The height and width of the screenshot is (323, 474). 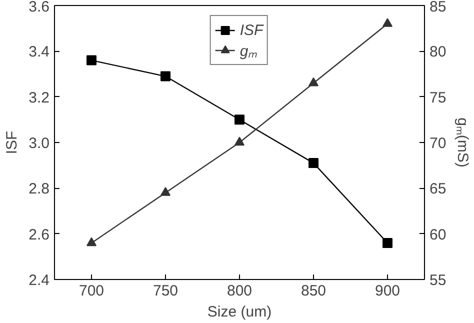 What do you see at coordinates (252, 30) in the screenshot?
I see `legend-label: ISF` at bounding box center [252, 30].